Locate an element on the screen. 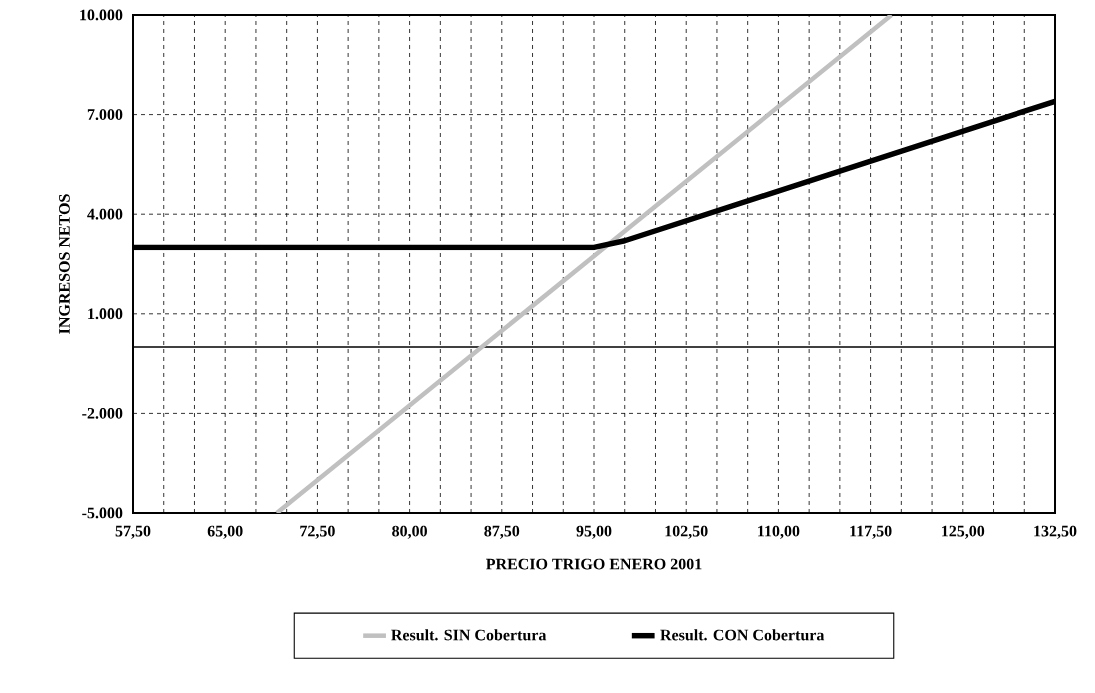  y-tick-label: -5.000 is located at coordinates (102, 513).